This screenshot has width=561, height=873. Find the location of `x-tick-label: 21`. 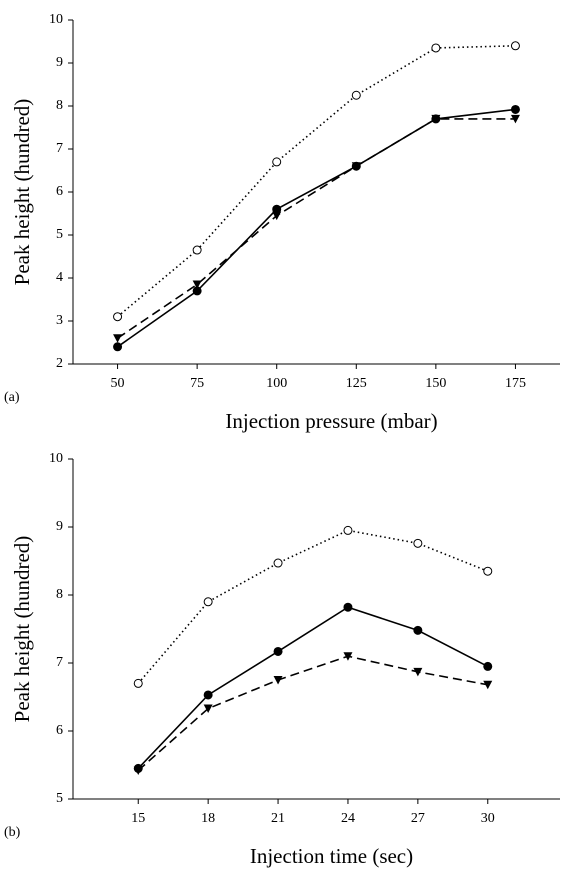

x-tick-label: 21 is located at coordinates (278, 818).